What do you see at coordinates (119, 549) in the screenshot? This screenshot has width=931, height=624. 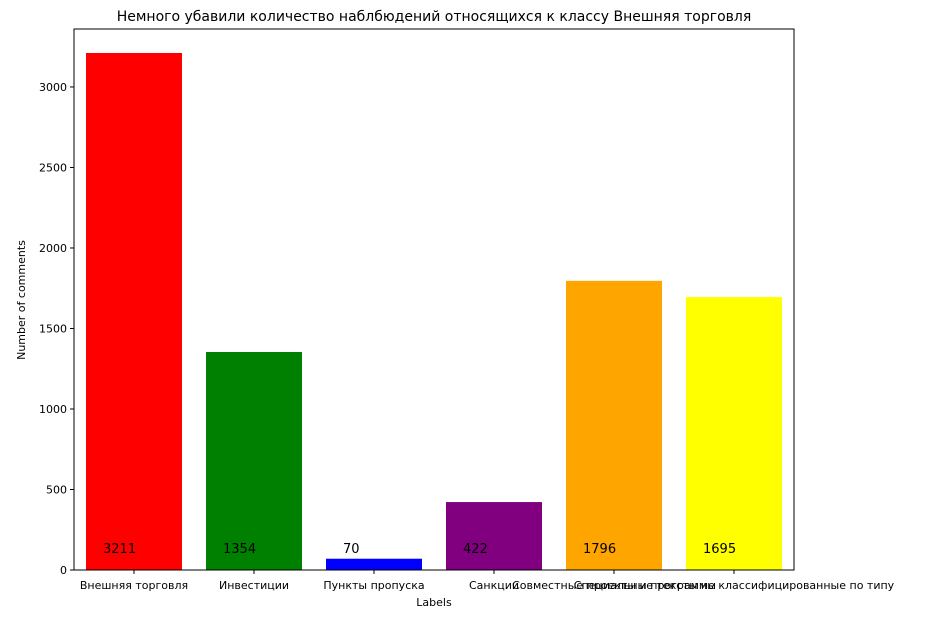 I see `data-label-1: 3211` at bounding box center [119, 549].